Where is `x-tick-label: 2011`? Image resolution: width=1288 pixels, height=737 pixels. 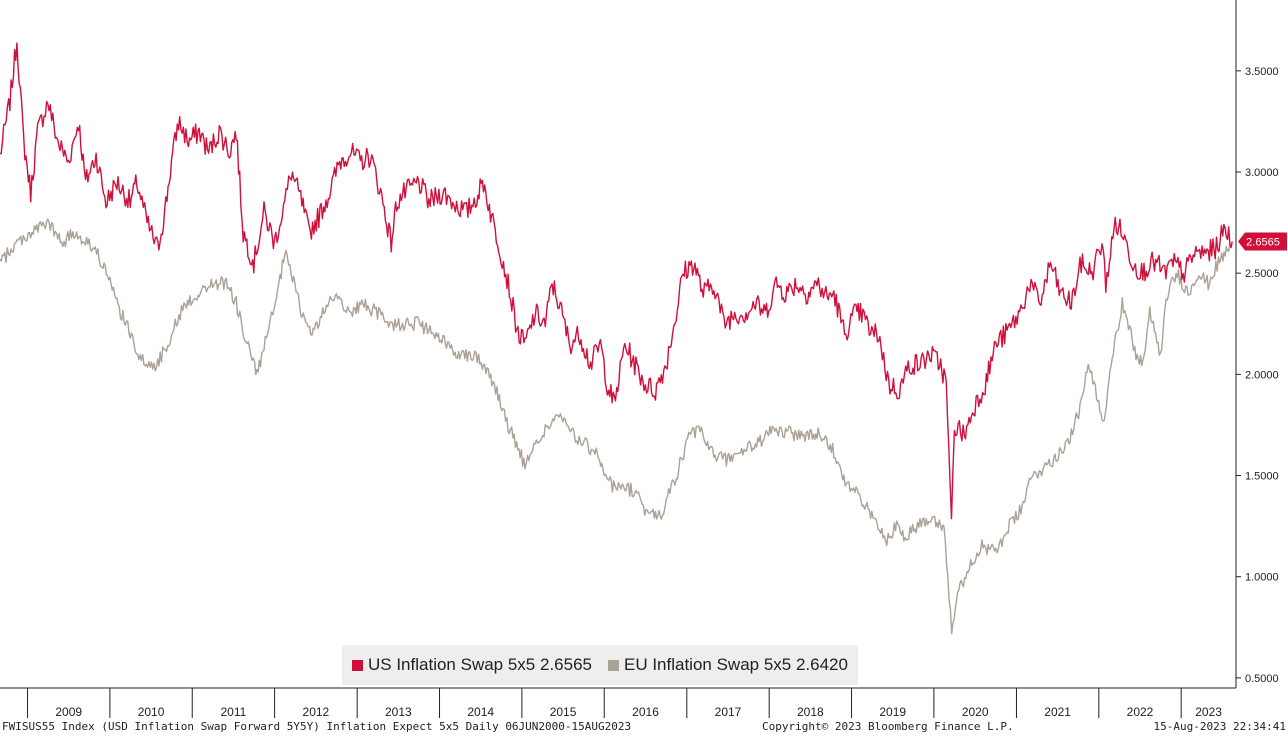
x-tick-label: 2011 is located at coordinates (234, 712).